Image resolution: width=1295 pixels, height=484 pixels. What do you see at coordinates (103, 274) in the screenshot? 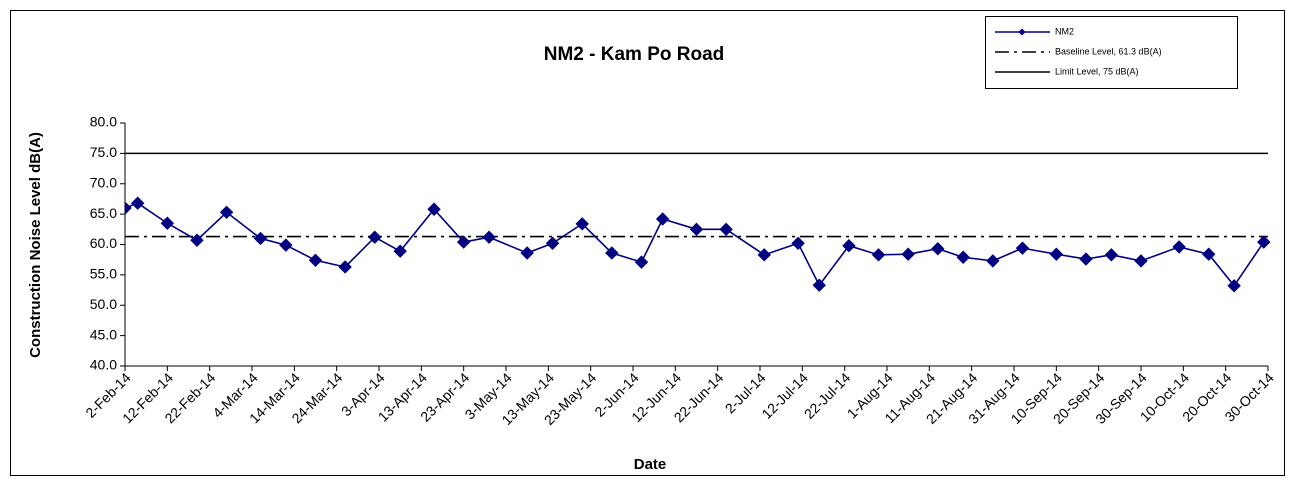
I see `y-tick-label: 55.0` at bounding box center [103, 274].